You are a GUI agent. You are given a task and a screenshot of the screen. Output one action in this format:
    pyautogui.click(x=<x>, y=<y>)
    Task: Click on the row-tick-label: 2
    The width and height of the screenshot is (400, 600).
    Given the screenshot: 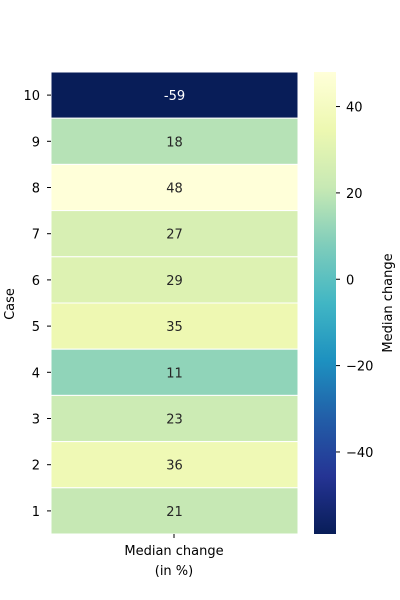 What is the action you would take?
    pyautogui.click(x=36, y=466)
    